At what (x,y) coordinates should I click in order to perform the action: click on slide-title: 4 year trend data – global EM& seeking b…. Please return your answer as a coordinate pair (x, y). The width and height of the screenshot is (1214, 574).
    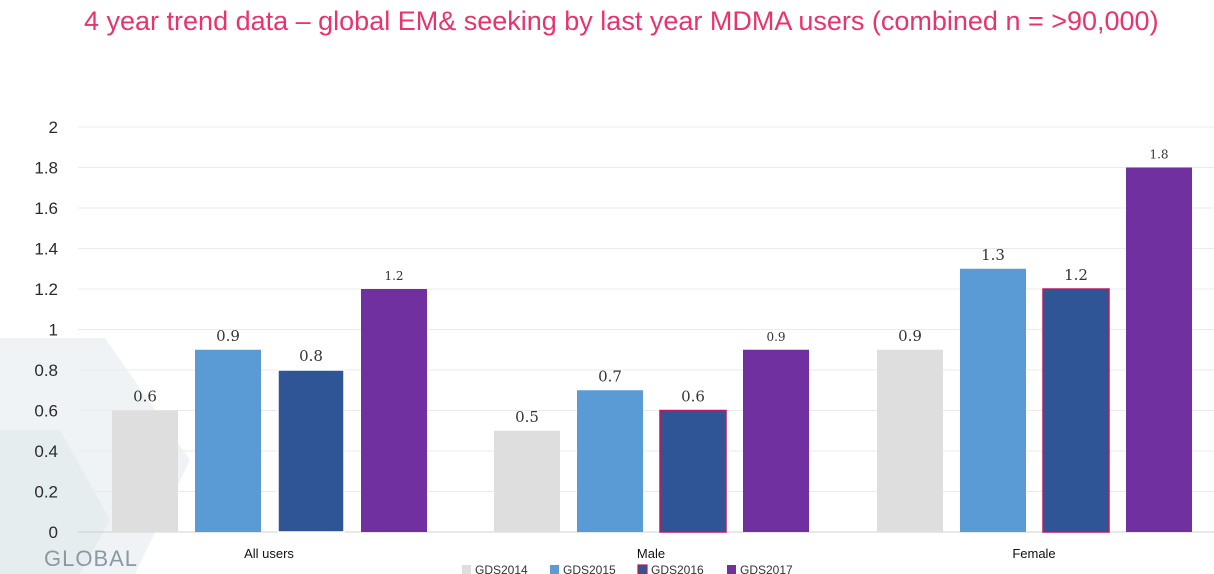
    Looking at the image, I should click on (621, 21).